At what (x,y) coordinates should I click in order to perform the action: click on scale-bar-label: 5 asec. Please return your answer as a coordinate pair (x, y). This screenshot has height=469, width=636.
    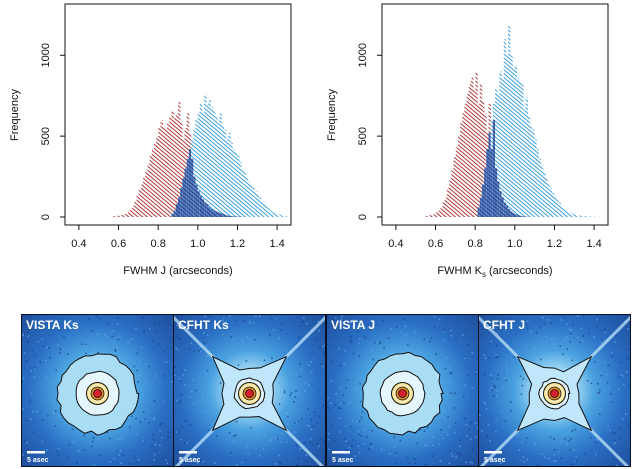
    Looking at the image, I should click on (343, 460).